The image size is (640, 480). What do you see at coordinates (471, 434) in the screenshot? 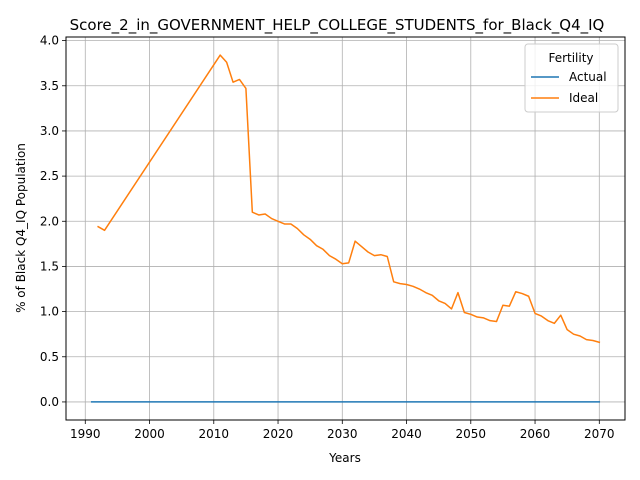
I see `x-tick-label: 2050` at bounding box center [471, 434].